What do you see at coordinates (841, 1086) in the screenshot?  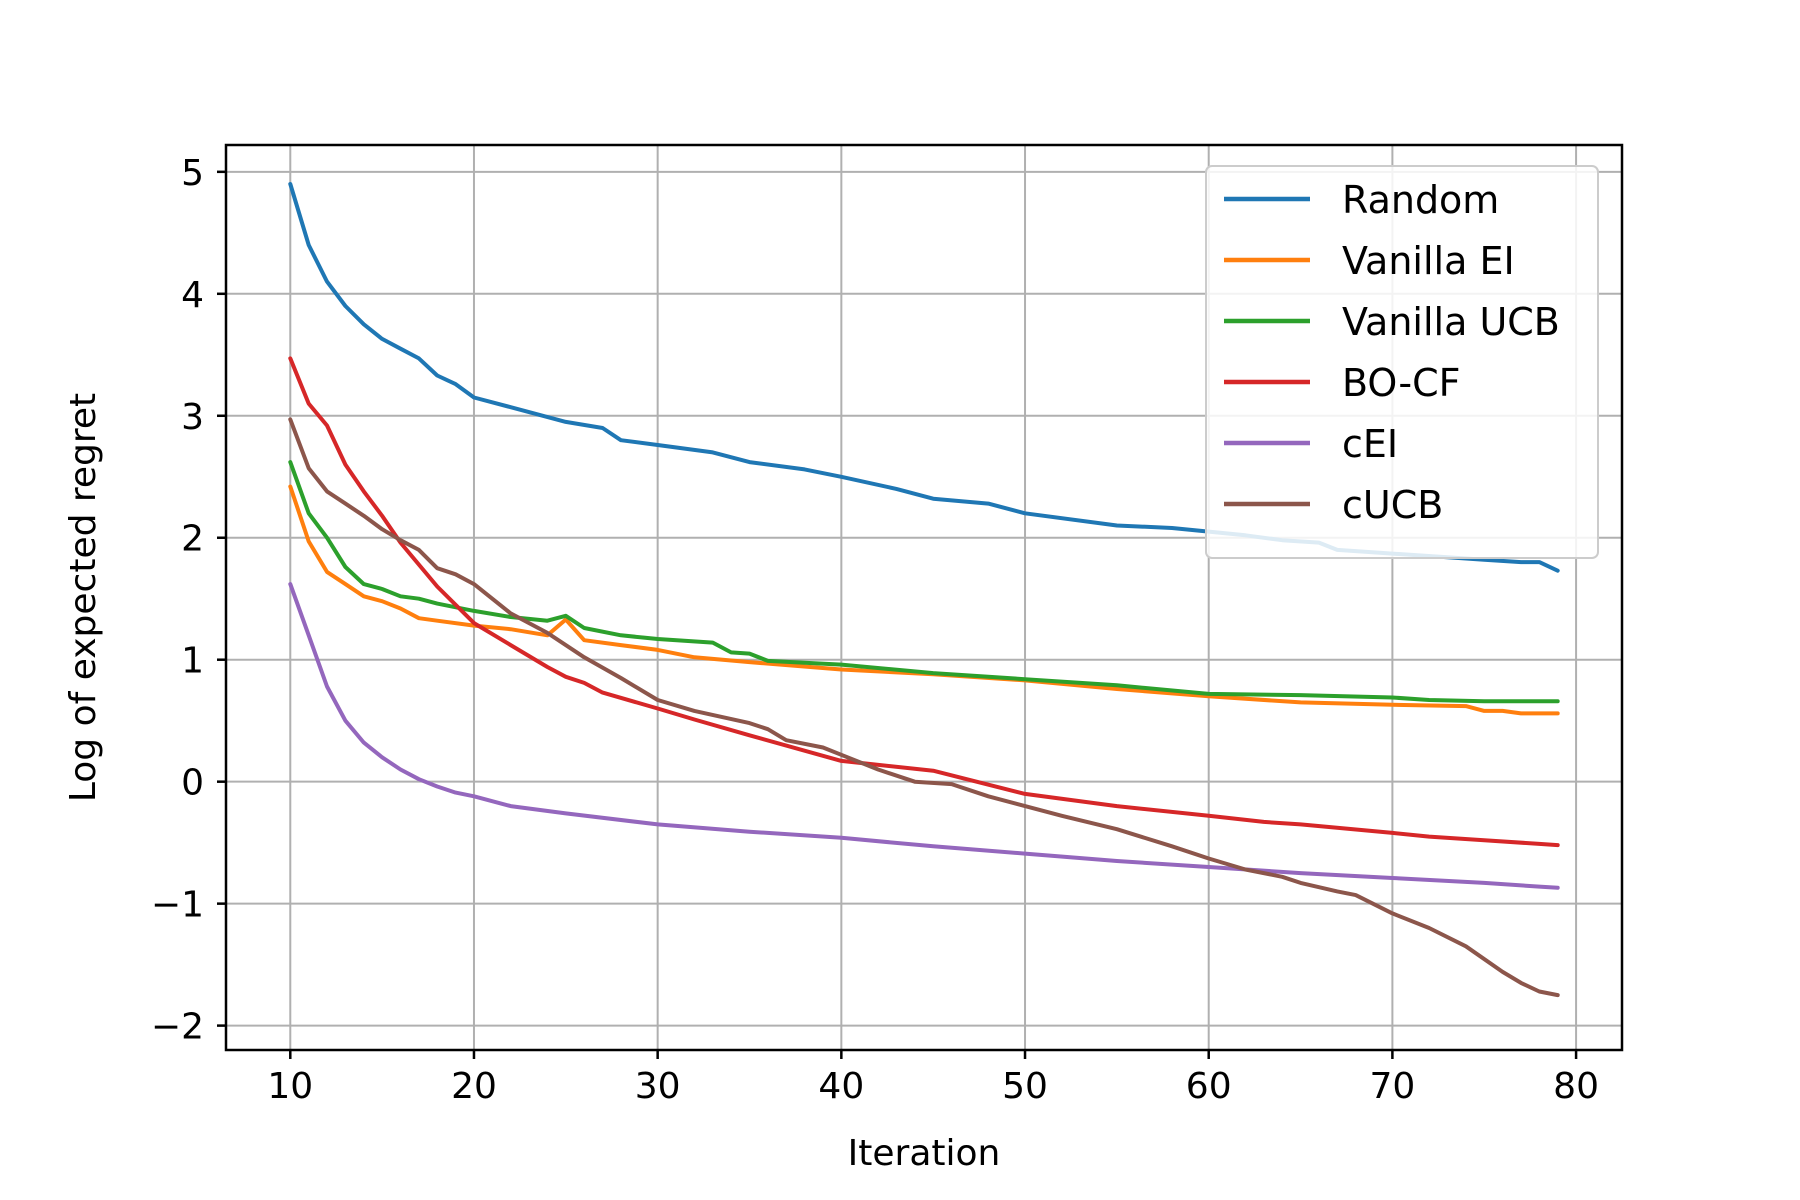 I see `x-tick-label: 40` at bounding box center [841, 1086].